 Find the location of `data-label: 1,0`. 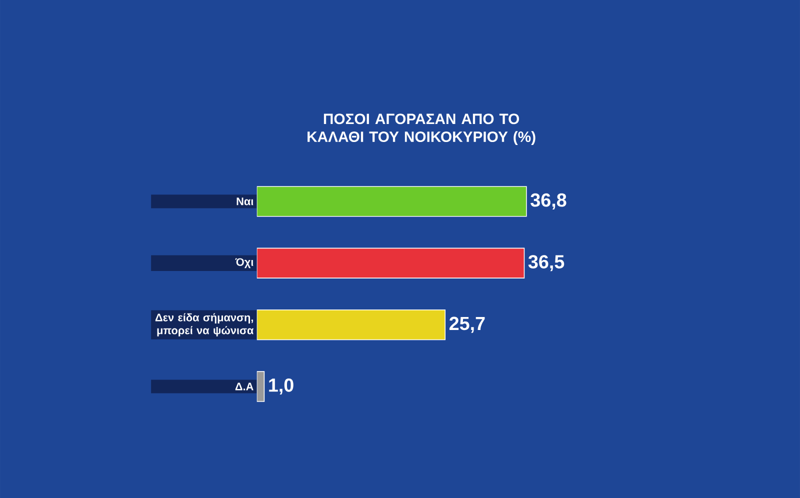

data-label: 1,0 is located at coordinates (281, 386).